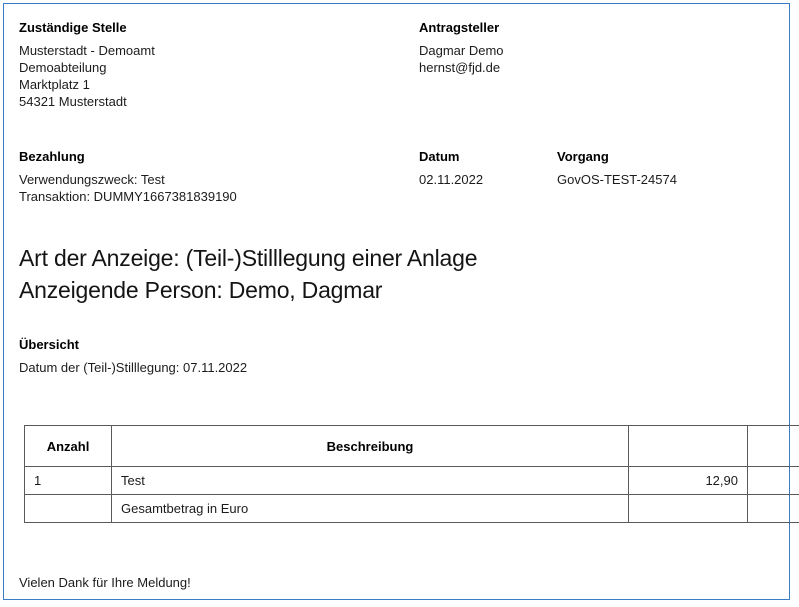  Describe the element at coordinates (773, 480) in the screenshot. I see `cell-line-total: 12,90` at that location.